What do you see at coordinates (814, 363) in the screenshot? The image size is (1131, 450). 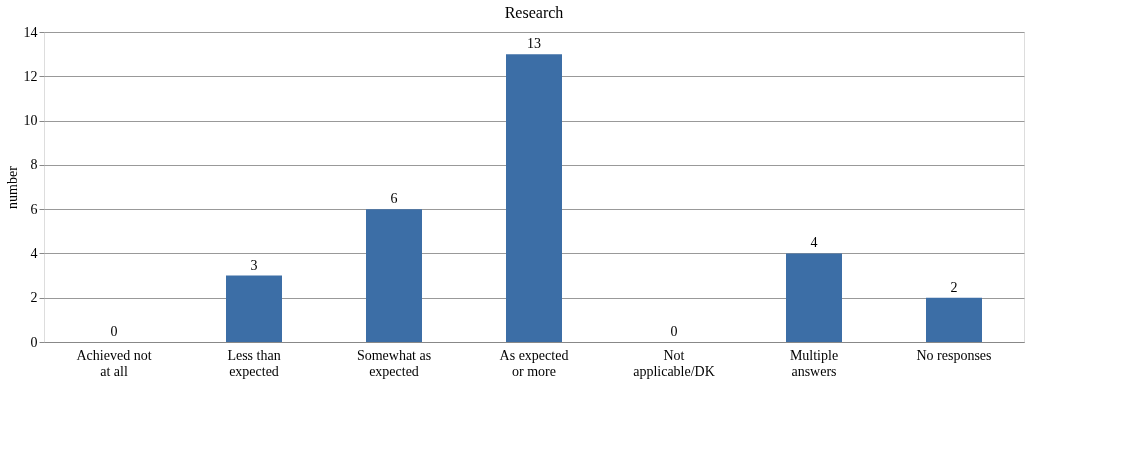 I see `x-tick-label: Multiple answers` at bounding box center [814, 363].